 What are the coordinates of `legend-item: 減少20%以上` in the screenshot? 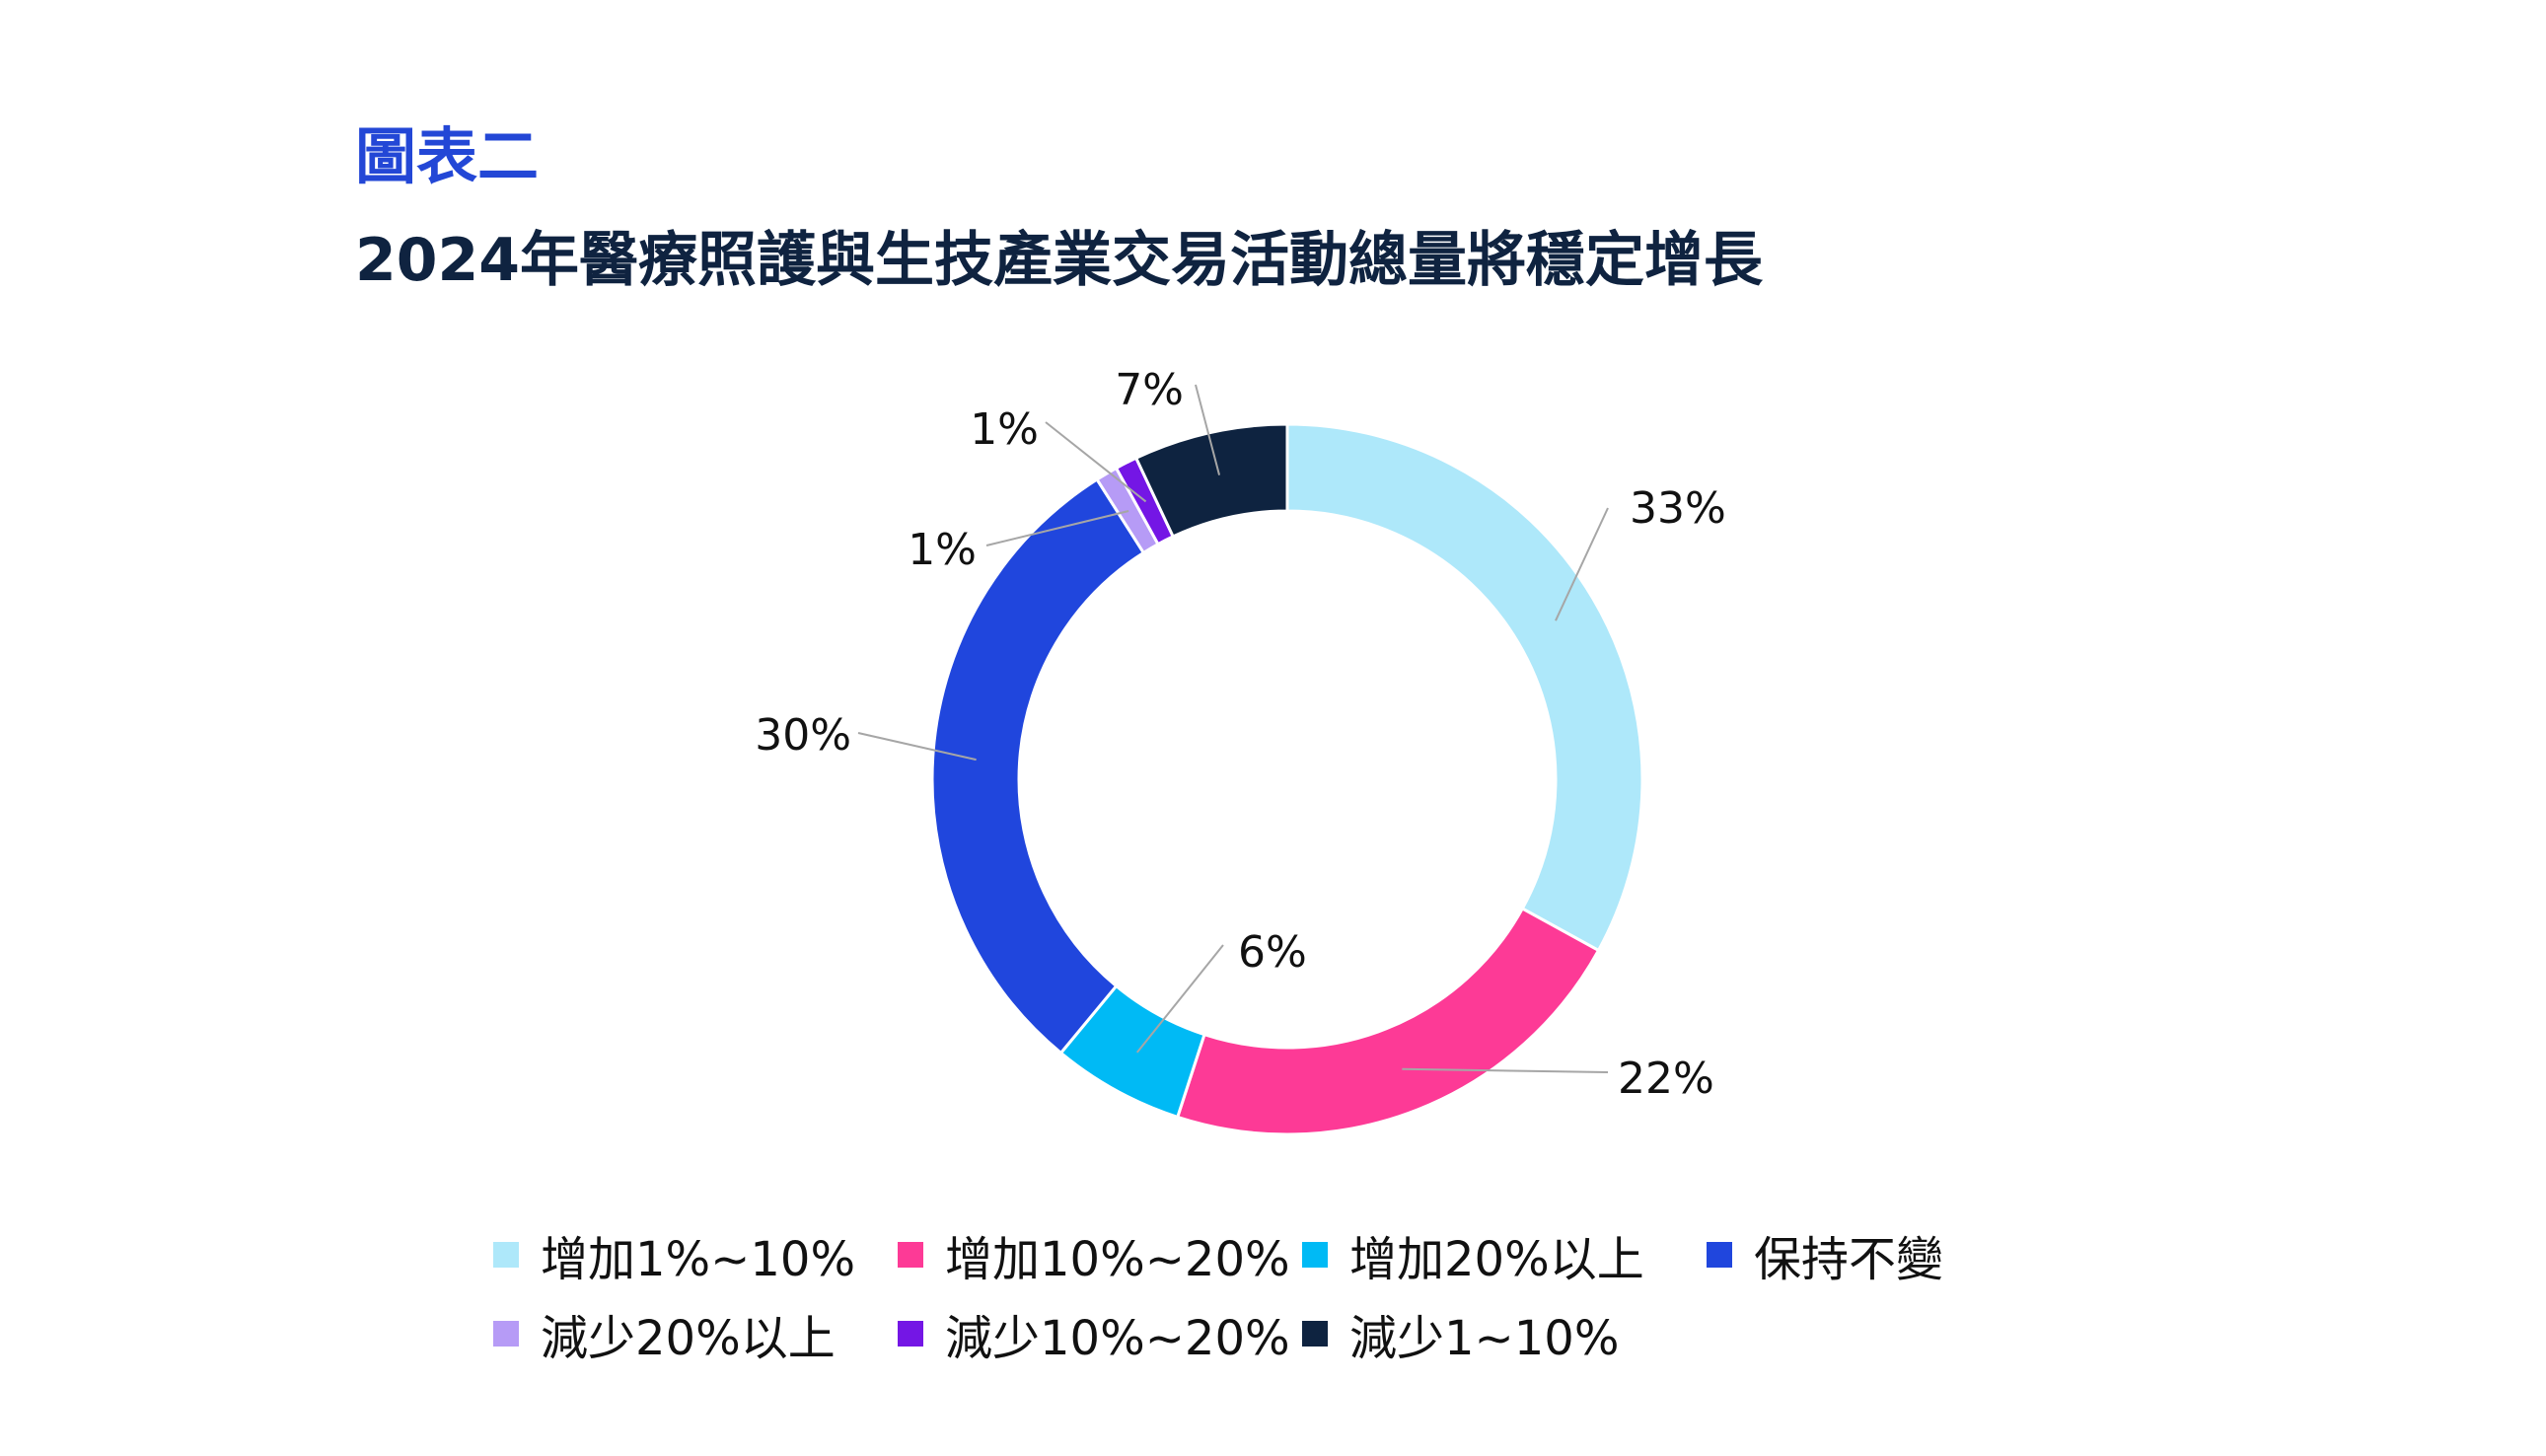 It's located at (695, 1333).